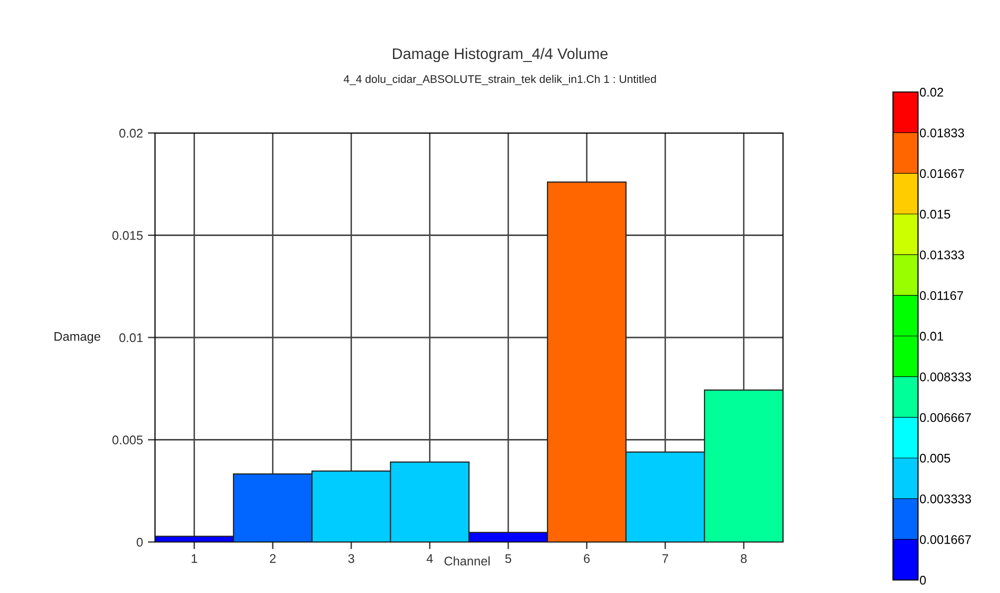 This screenshot has height=593, width=1000. Describe the element at coordinates (195, 558) in the screenshot. I see `x-tick-label: 1` at that location.